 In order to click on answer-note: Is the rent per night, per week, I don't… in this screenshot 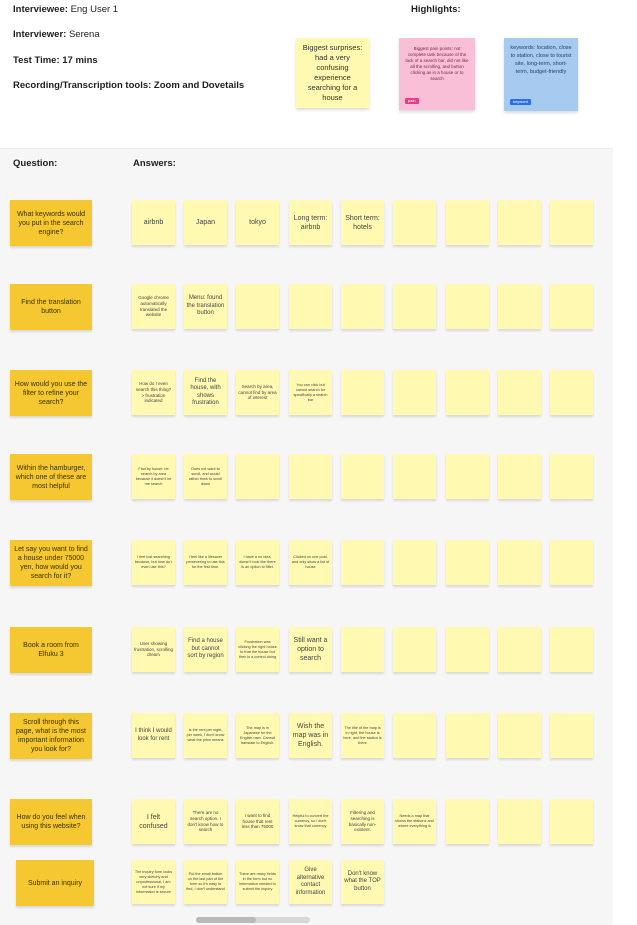, I will do `click(205, 735)`.